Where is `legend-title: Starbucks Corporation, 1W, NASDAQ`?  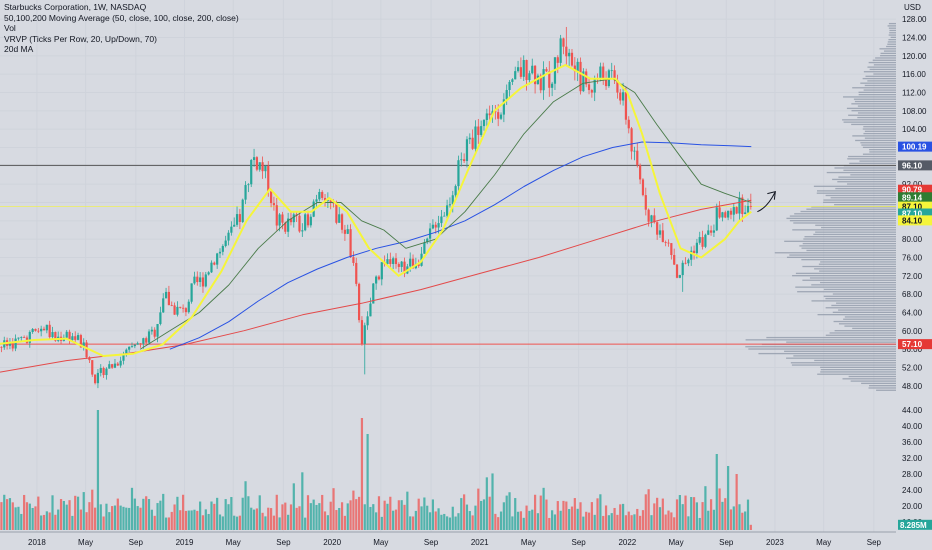
legend-title: Starbucks Corporation, 1W, NASDAQ is located at coordinates (75, 7).